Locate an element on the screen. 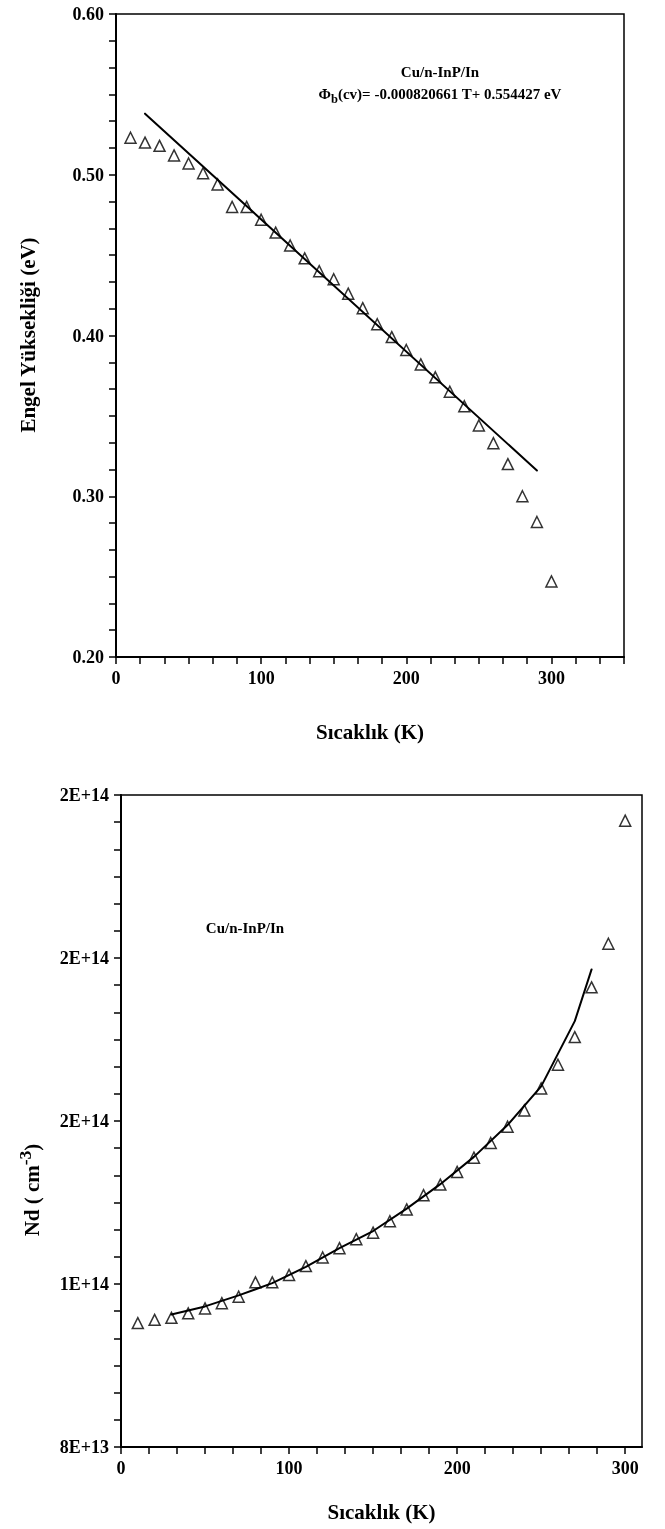  y-tick-label: 0.40 is located at coordinates (88, 335).